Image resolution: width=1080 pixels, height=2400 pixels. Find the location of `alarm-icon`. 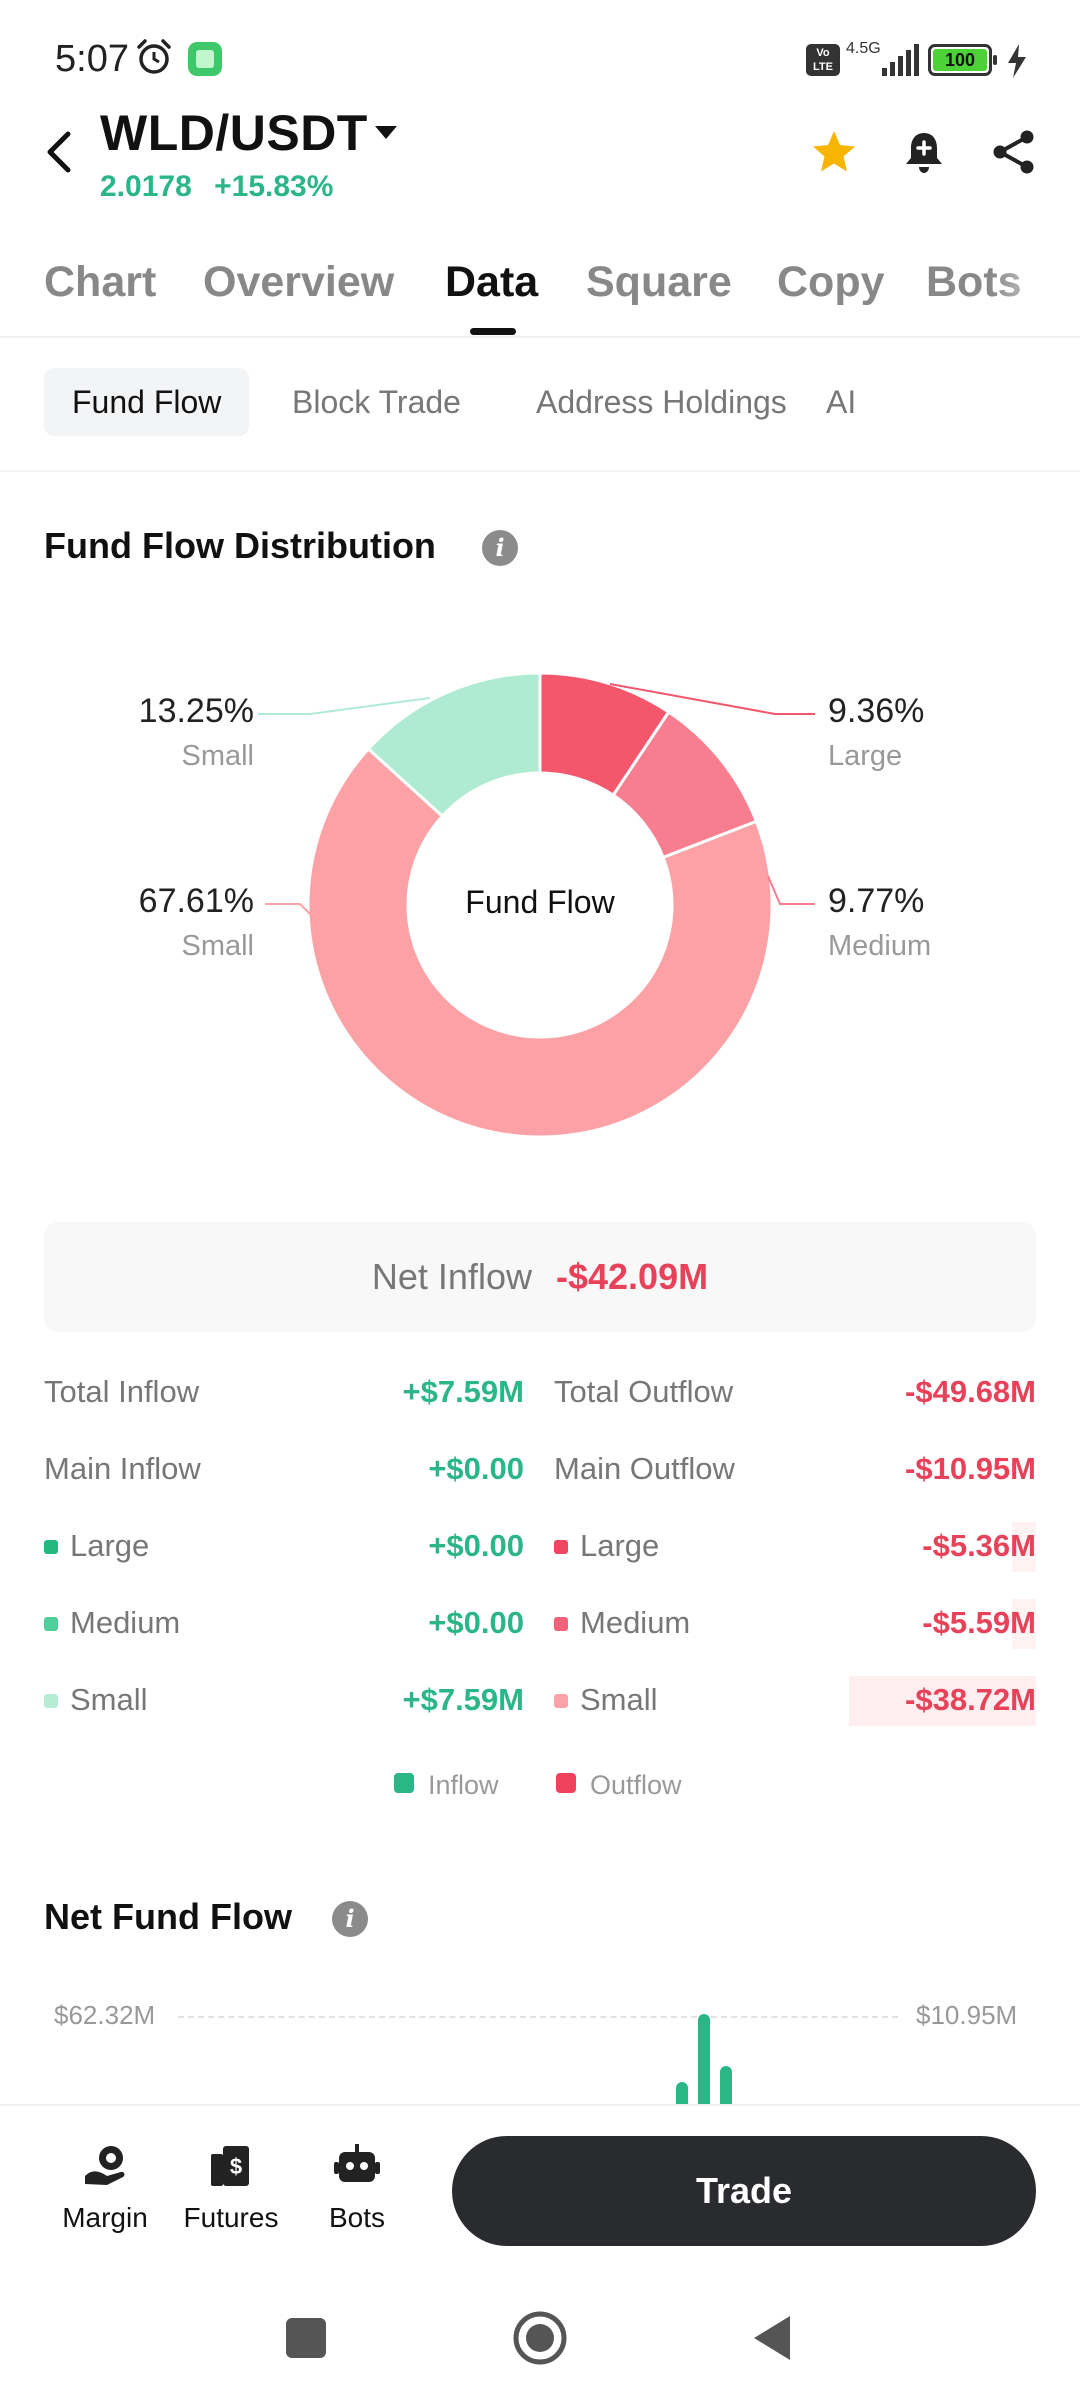

alarm-icon is located at coordinates (154, 56).